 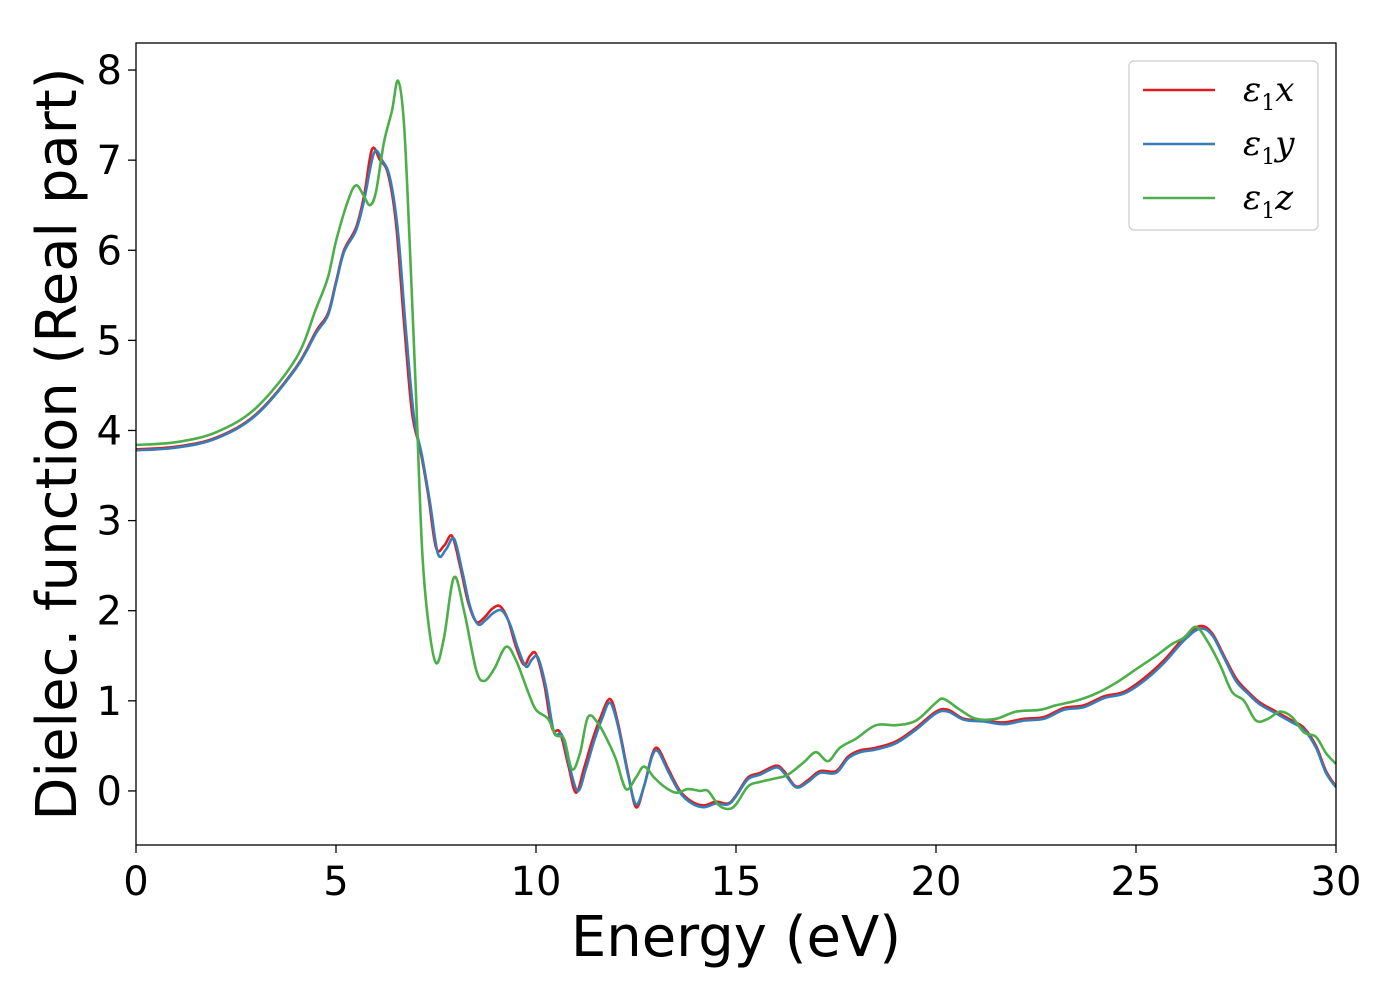 I want to click on y-axis-label: Dielec. function (Real part), so click(x=57, y=443).